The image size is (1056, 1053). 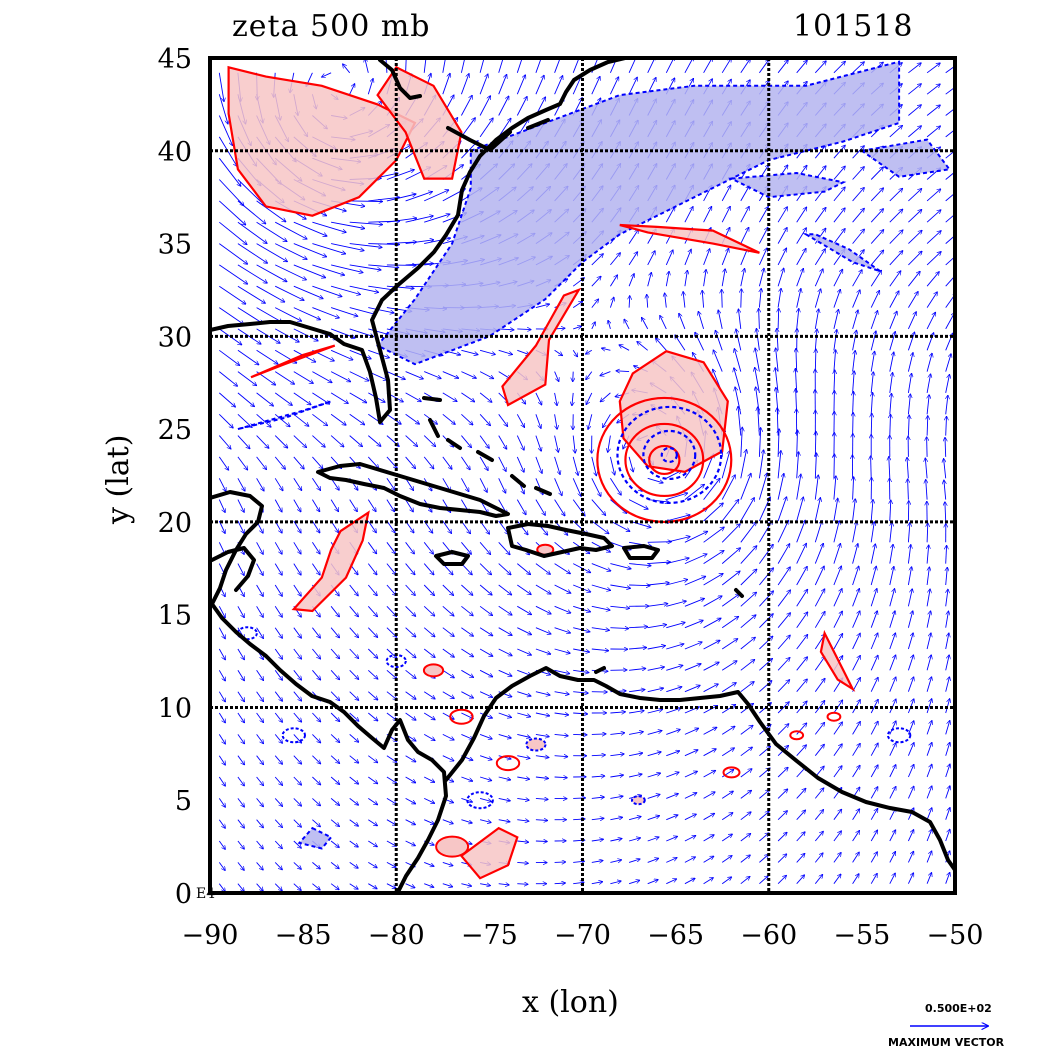 I want to click on vortex-contour, so click(x=664, y=460).